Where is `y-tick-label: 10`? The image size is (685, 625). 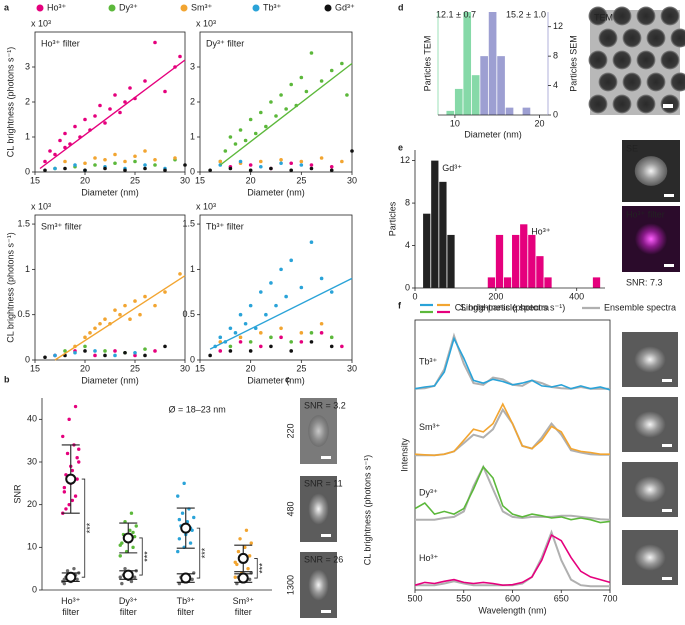 y-tick-label: 10 is located at coordinates (32, 547).